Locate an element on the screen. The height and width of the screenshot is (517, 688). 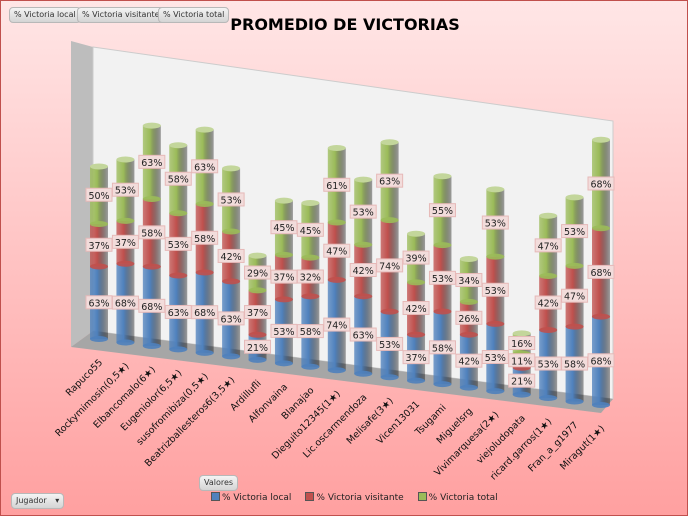
legend-label-visitante: % Victoria visitante is located at coordinates (360, 498).